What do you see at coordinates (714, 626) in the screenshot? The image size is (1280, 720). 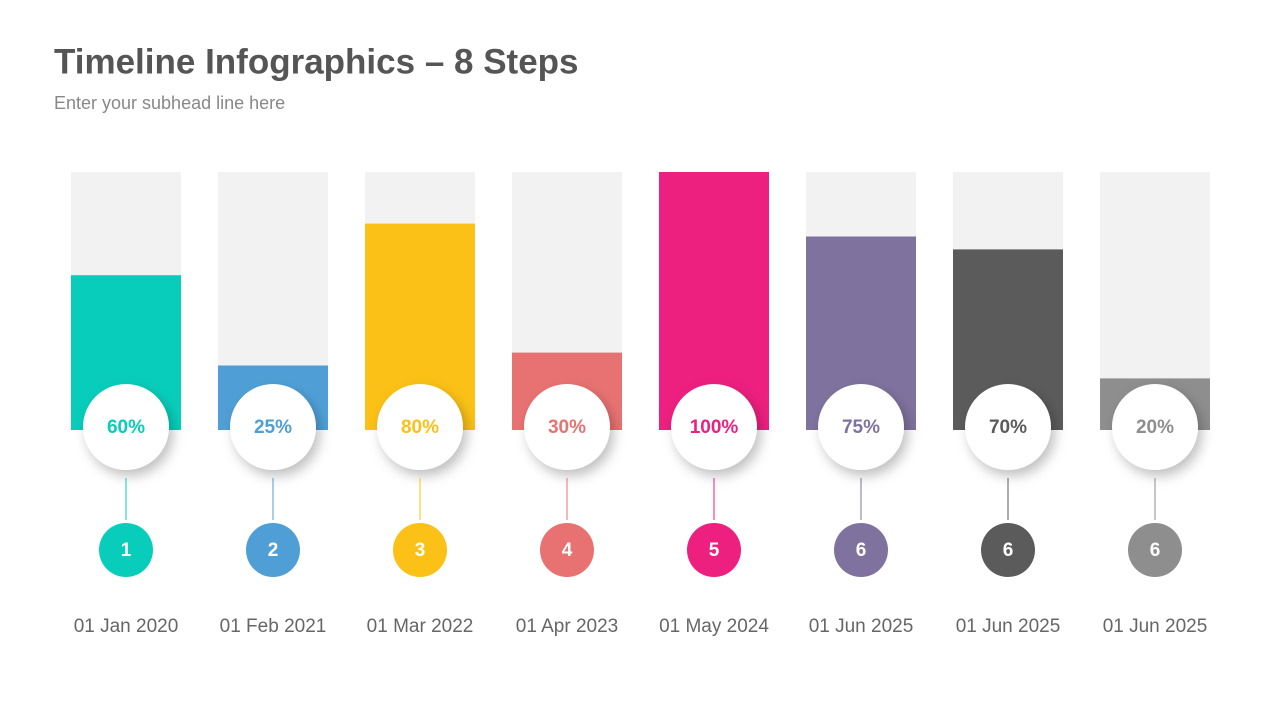 I see `date-label: 01 May 2024` at bounding box center [714, 626].